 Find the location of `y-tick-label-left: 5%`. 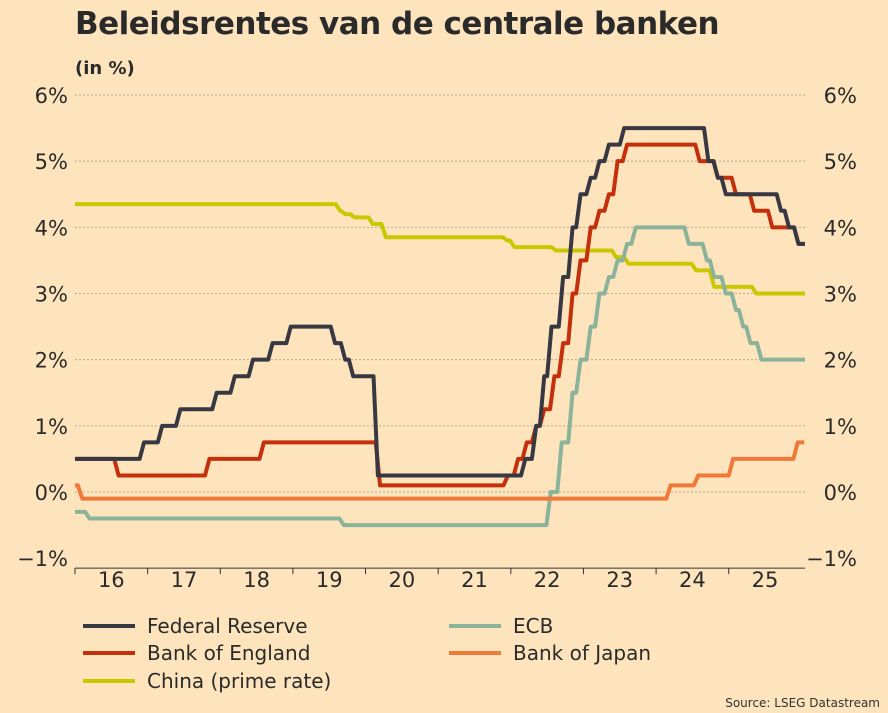

y-tick-label-left: 5% is located at coordinates (51, 162).